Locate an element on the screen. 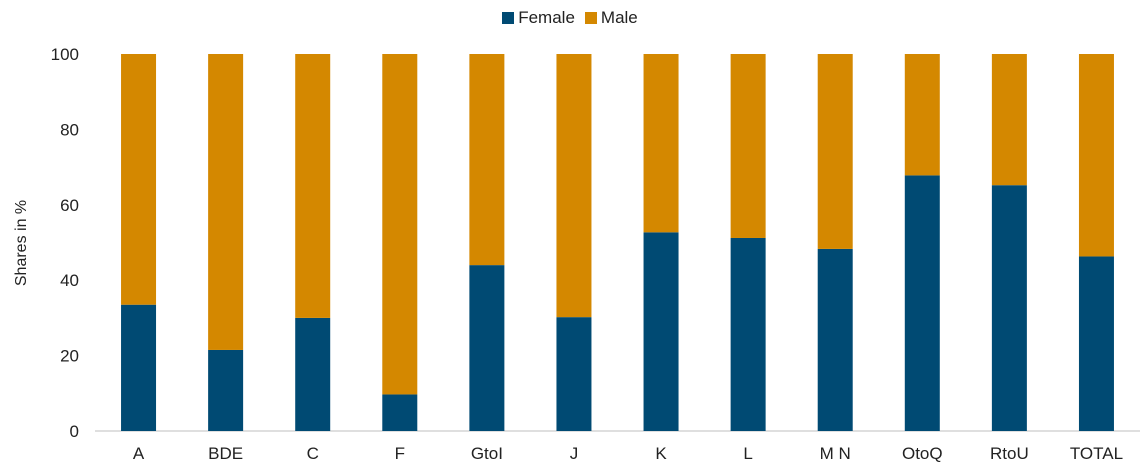 This screenshot has height=466, width=1140. x-tick-label: M N is located at coordinates (835, 453).